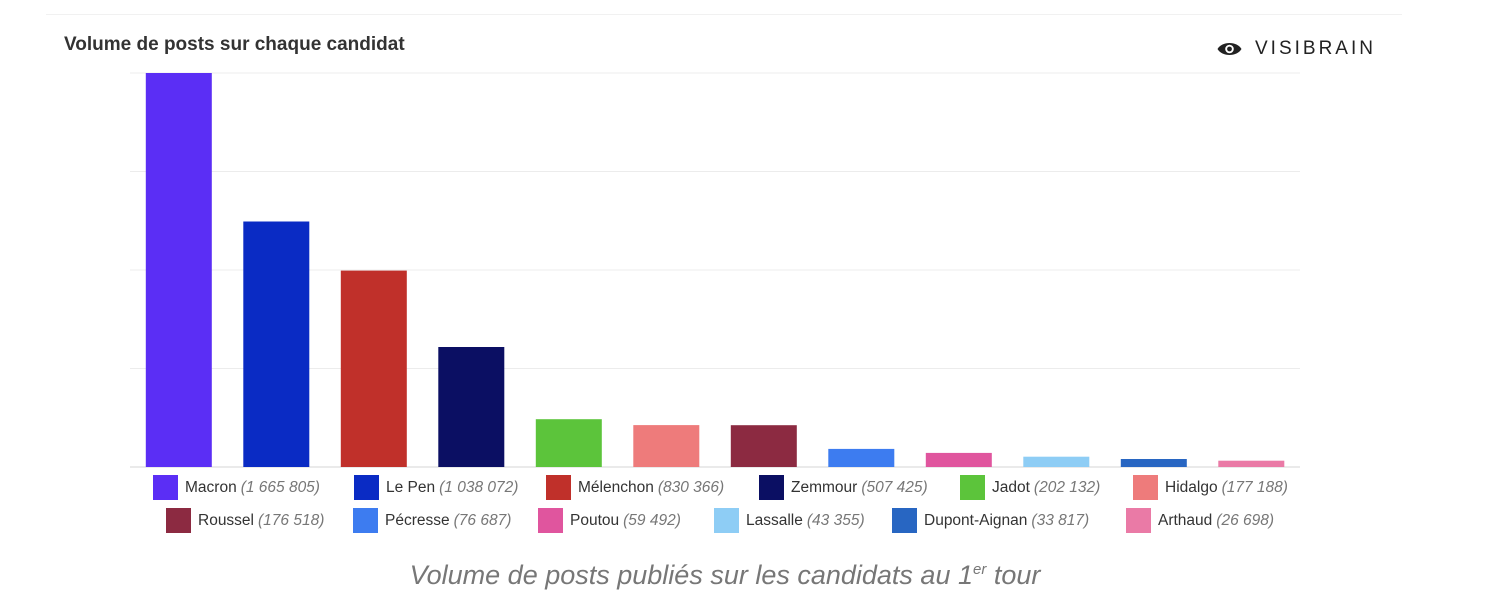 This screenshot has height=613, width=1485. I want to click on bar-zemmour, so click(471, 407).